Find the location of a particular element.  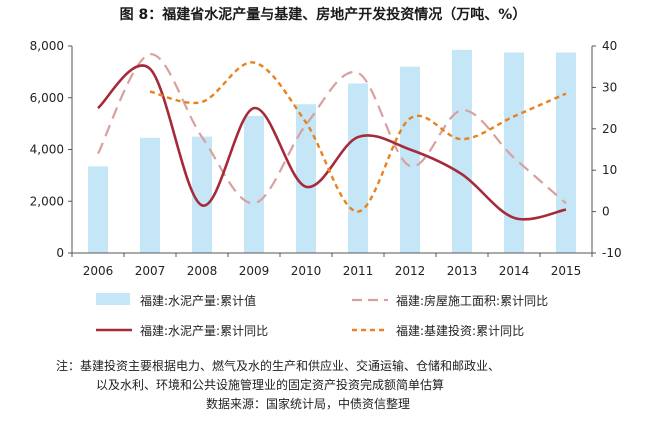

x-tick-label: 2008 is located at coordinates (202, 271).